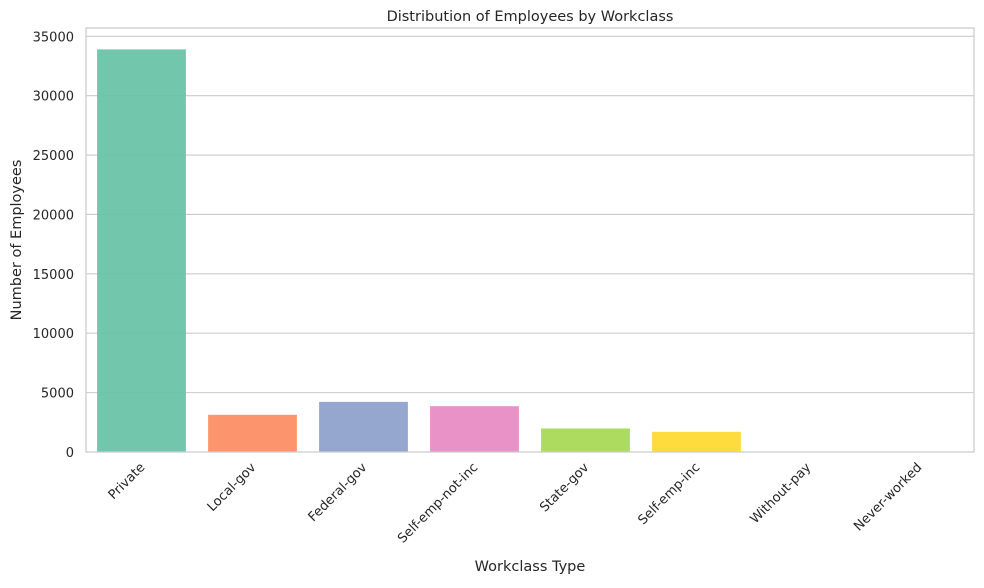 The height and width of the screenshot is (588, 984). Describe the element at coordinates (338, 492) in the screenshot. I see `x-tick-label: Federal-gov` at that location.